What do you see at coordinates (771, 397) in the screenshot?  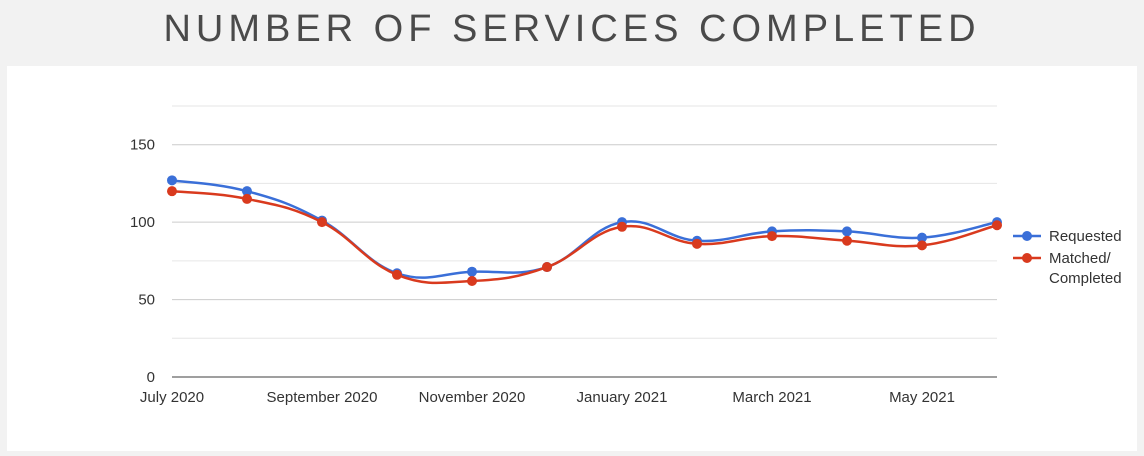 I see `x-tick-label: March 2021` at bounding box center [771, 397].